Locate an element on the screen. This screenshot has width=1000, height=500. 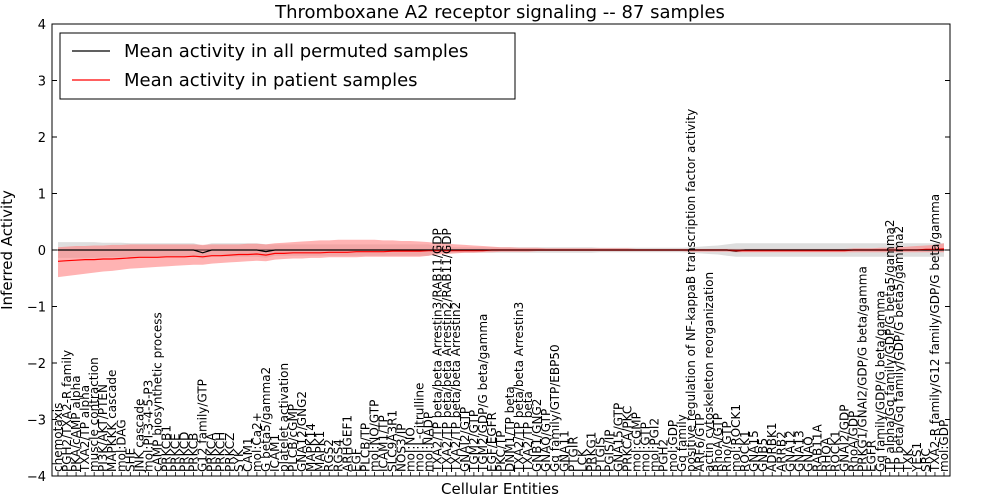
x-tick-label: G12 family/GTP is located at coordinates (203, 425).